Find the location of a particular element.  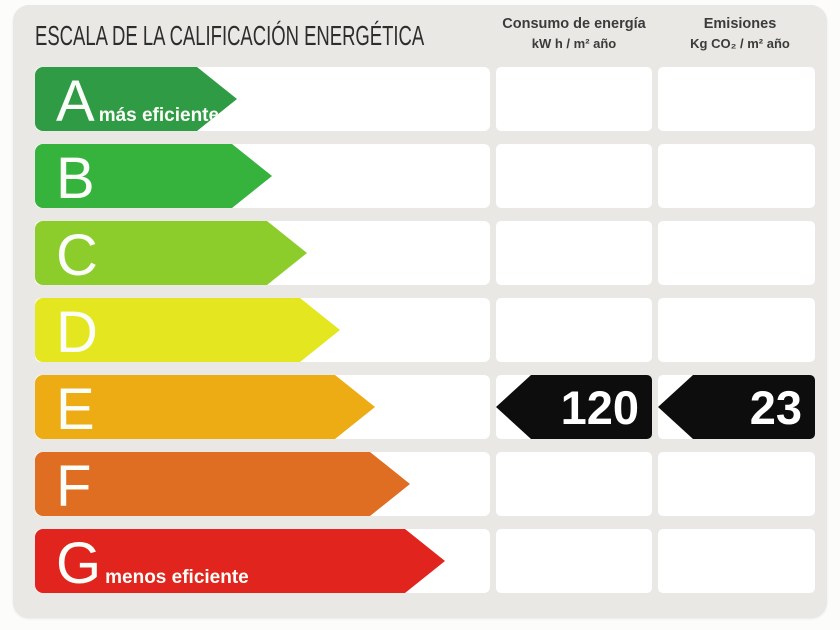

rating-arrow: B is located at coordinates (153, 176).